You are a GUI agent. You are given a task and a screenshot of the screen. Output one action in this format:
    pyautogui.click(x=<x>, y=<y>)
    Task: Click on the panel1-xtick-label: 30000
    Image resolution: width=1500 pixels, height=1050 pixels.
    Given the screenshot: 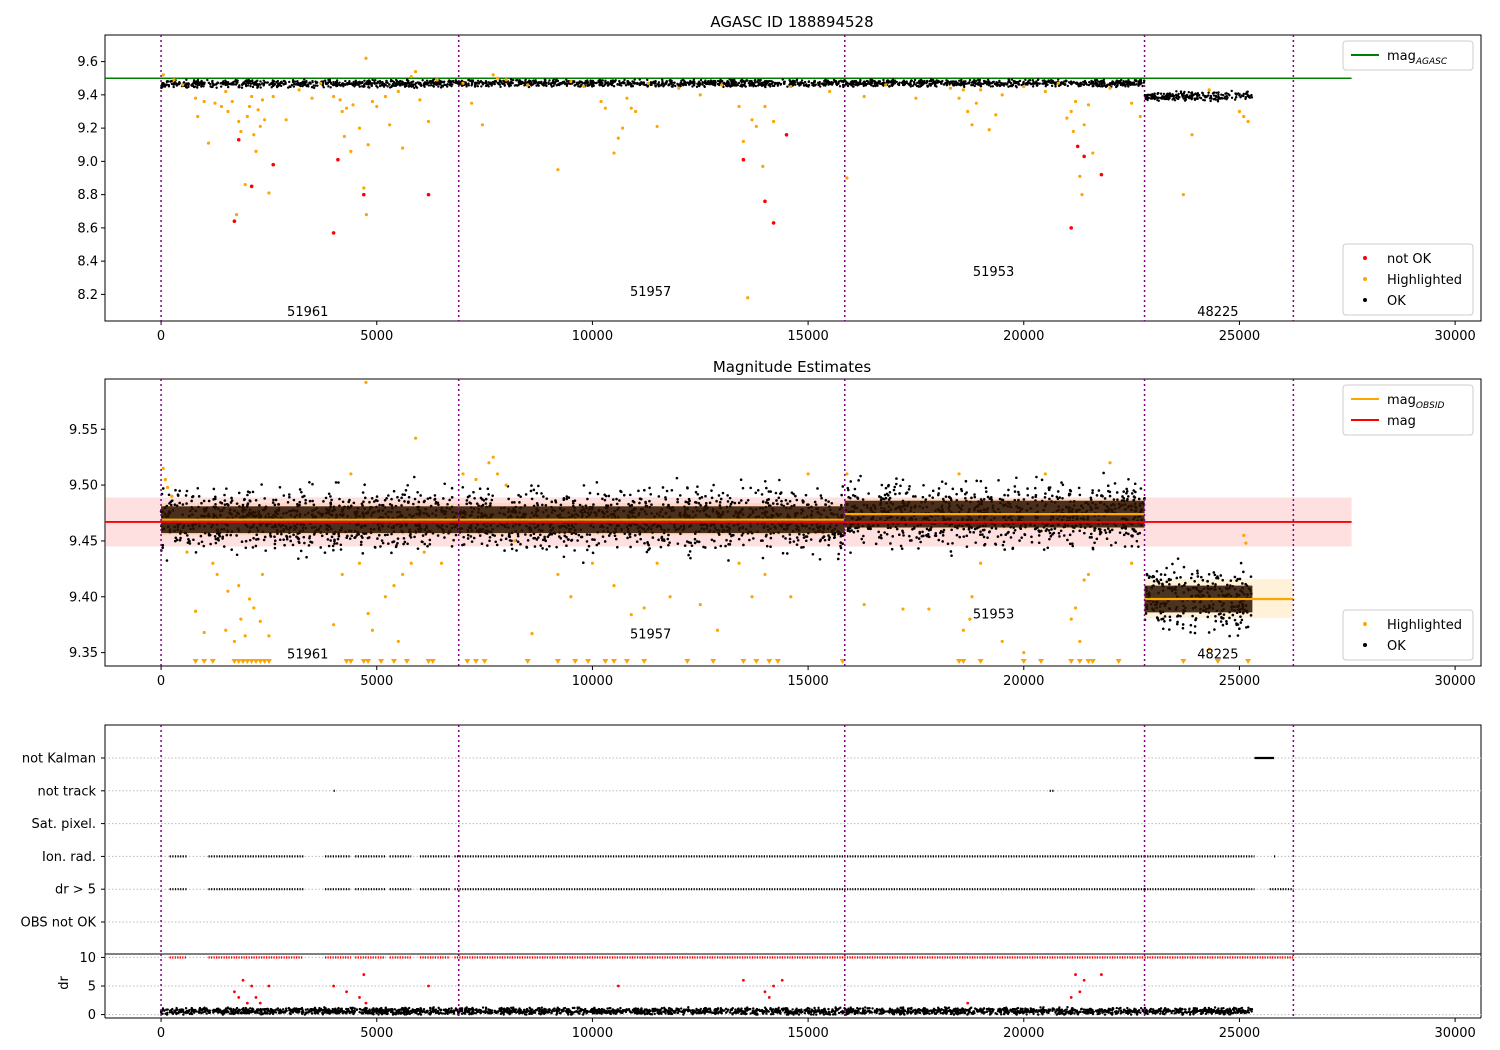 What is the action you would take?
    pyautogui.click(x=1454, y=336)
    